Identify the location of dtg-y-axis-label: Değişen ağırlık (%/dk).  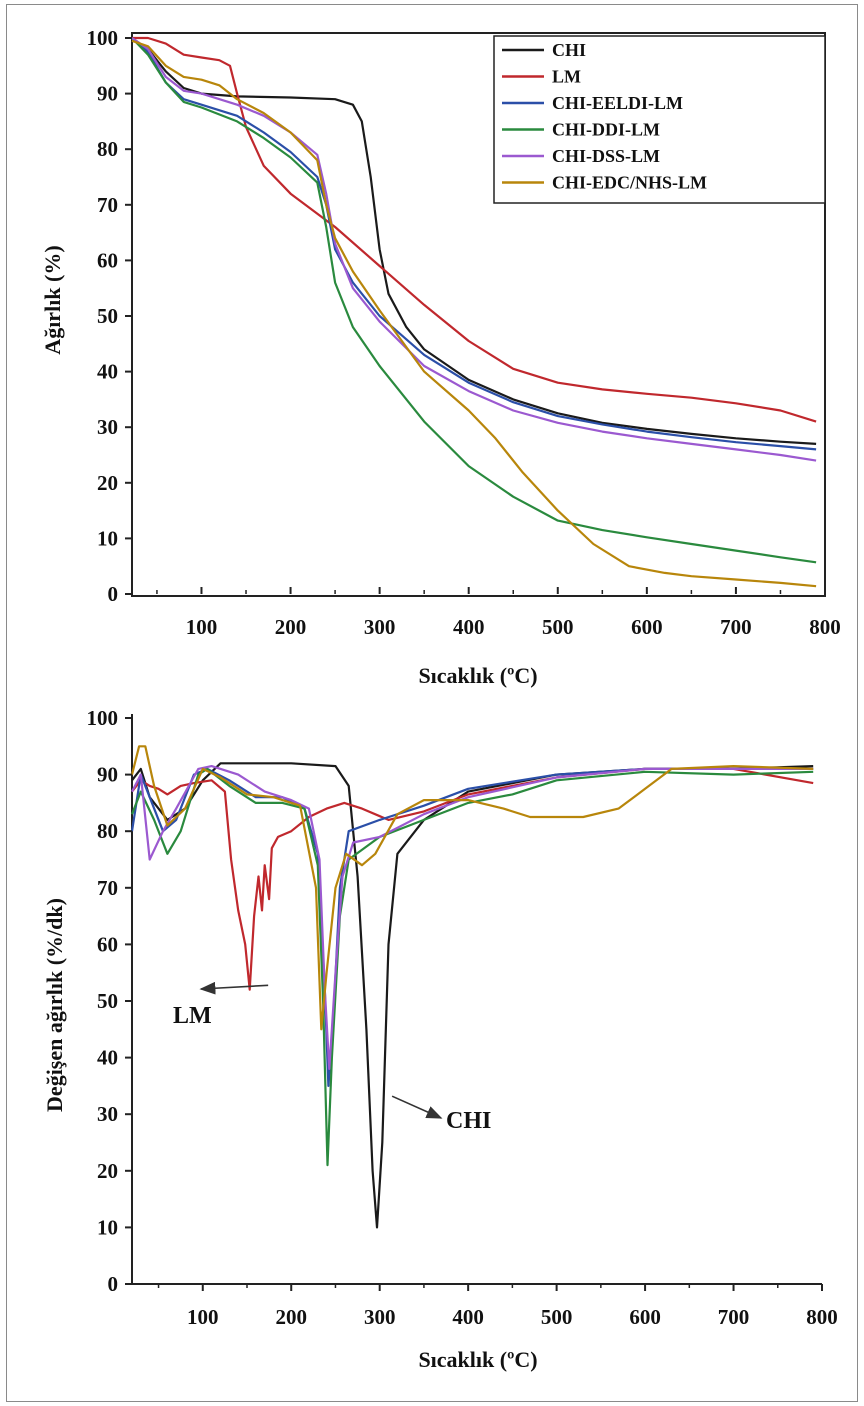
(54, 1005).